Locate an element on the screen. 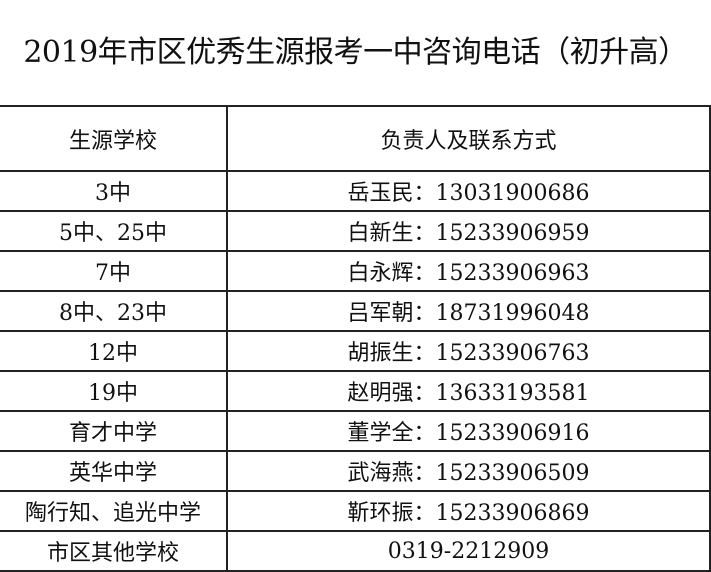 The height and width of the screenshot is (572, 711). table-row: 英华中学 武海燕：15233906509 is located at coordinates (355, 471).